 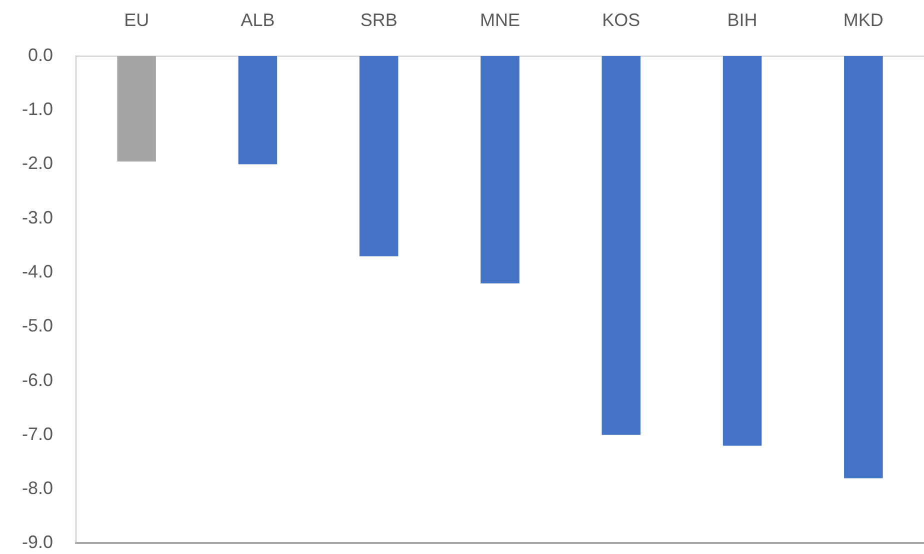 I want to click on y-tick-label: 0.0, so click(x=40, y=54).